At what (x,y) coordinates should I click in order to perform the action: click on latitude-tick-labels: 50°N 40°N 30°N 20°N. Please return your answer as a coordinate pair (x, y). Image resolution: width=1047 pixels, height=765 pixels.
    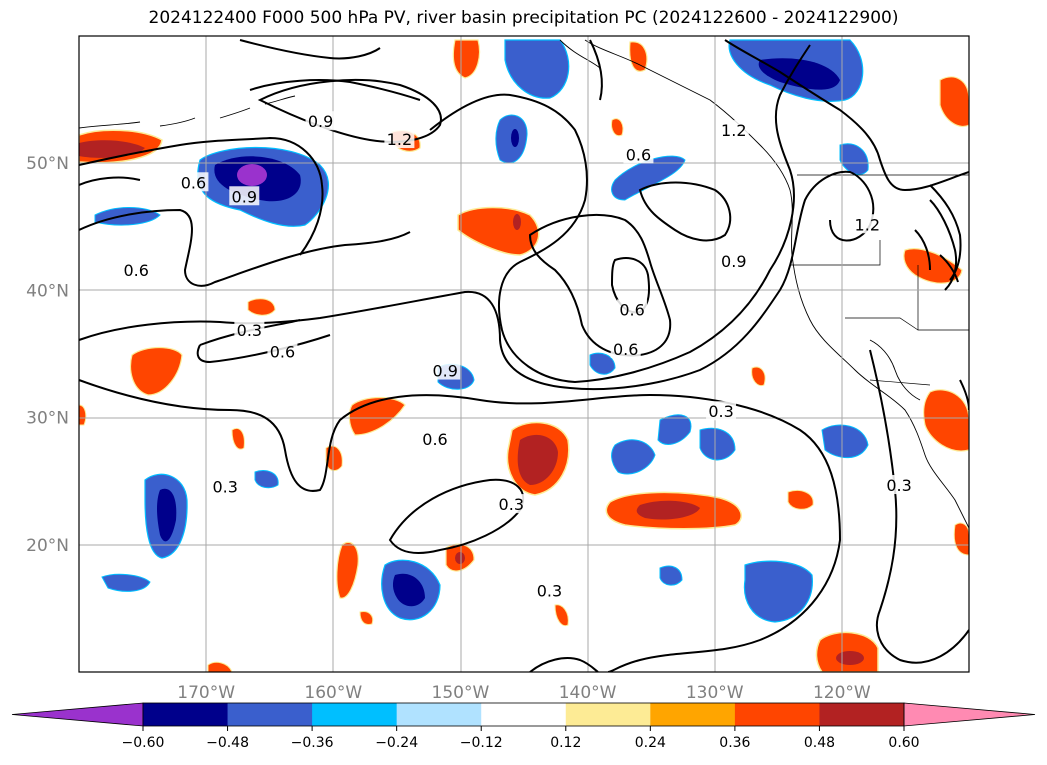
    Looking at the image, I should click on (47, 355).